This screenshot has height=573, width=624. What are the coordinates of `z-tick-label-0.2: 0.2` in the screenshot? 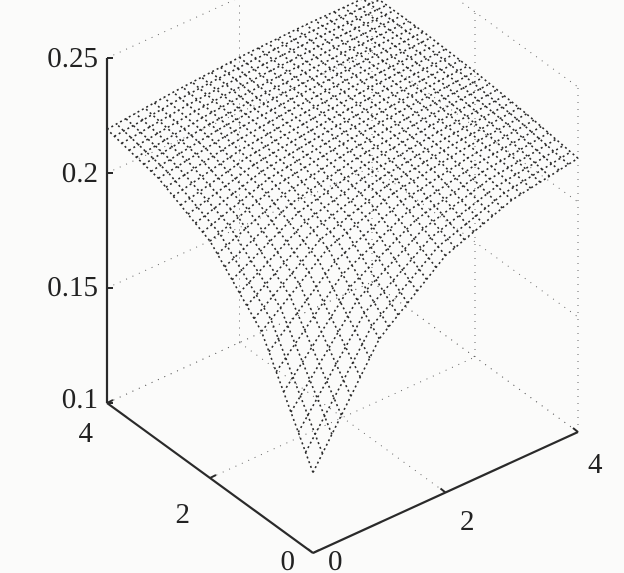 It's located at (80, 173).